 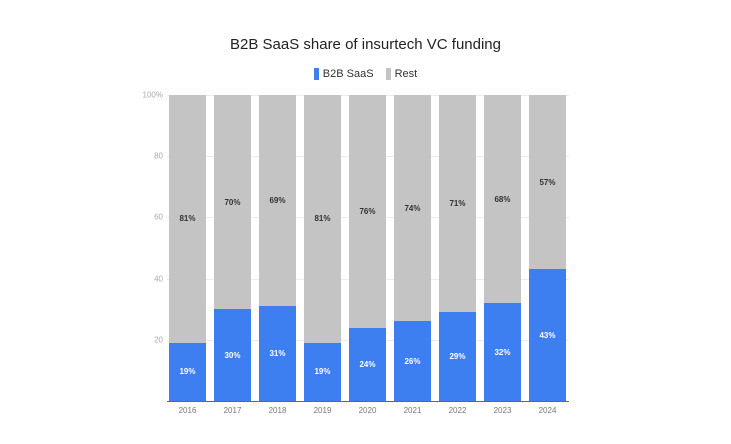 I want to click on bar-2023: 68% 32%, so click(x=502, y=248).